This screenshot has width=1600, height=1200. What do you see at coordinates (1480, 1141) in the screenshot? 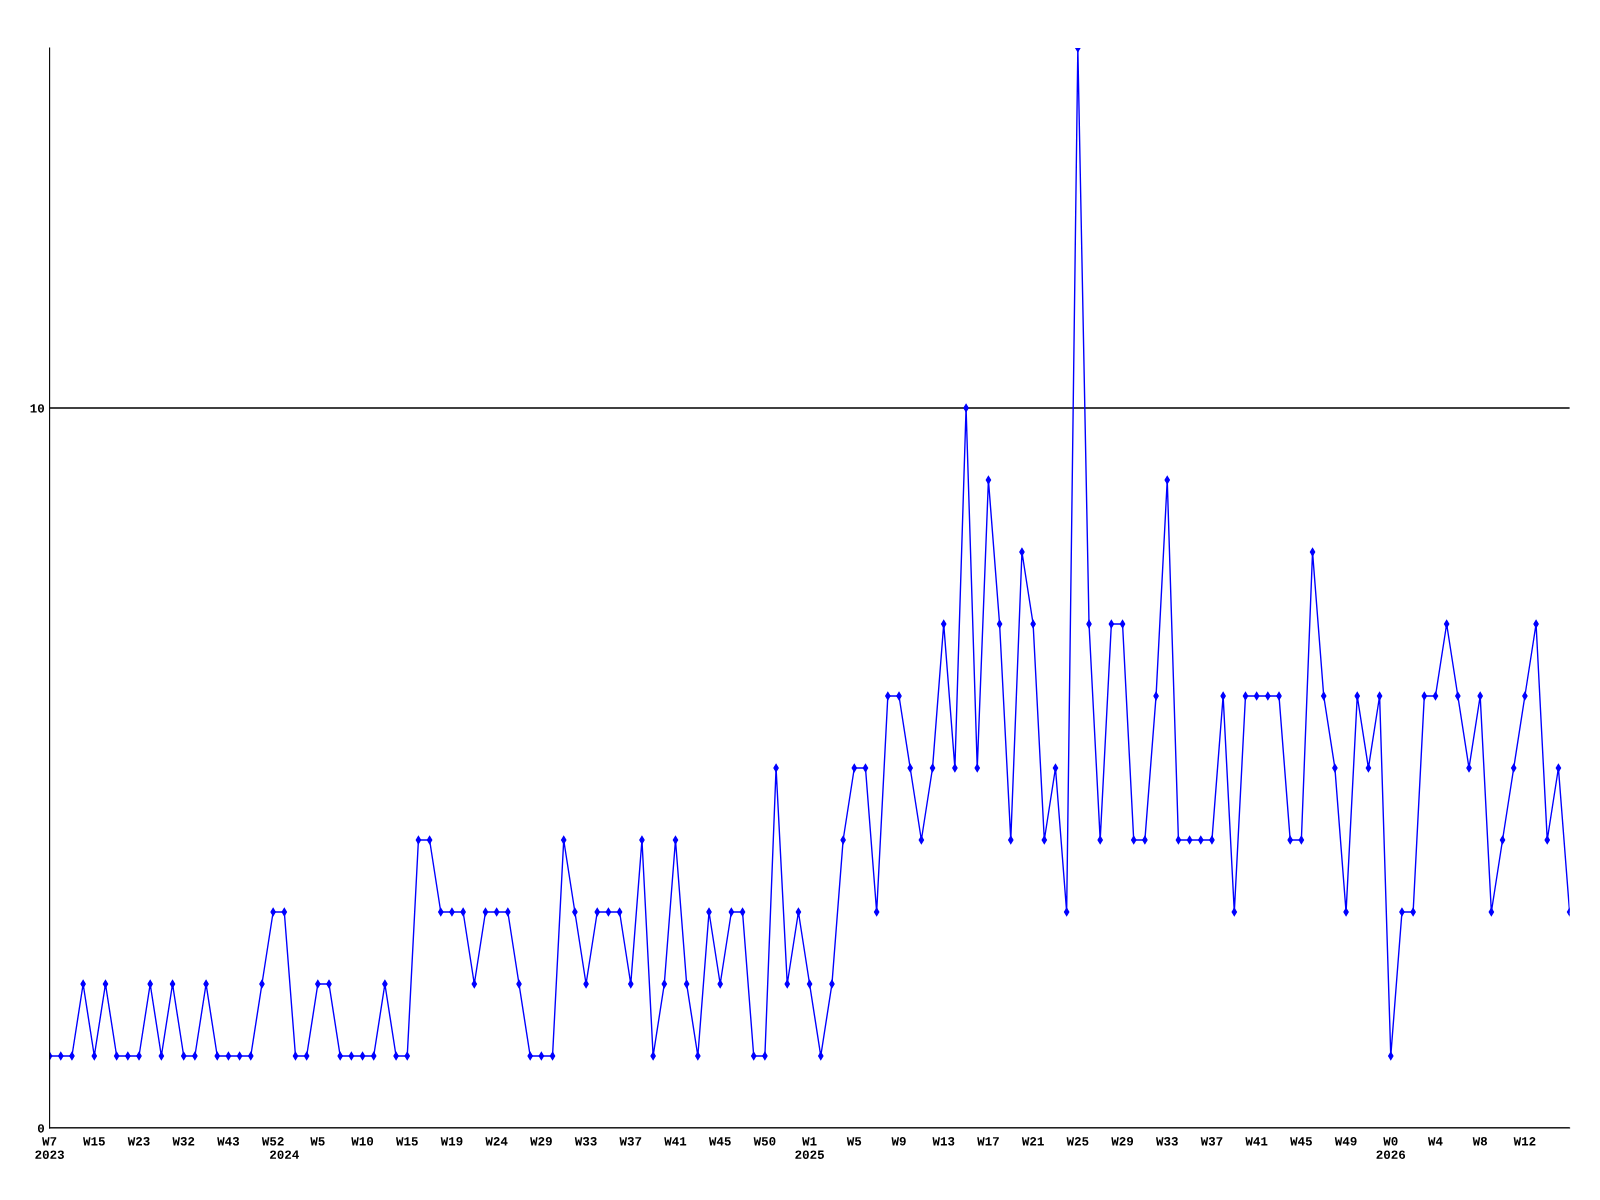
I see `x-tick-label: W8` at bounding box center [1480, 1141].